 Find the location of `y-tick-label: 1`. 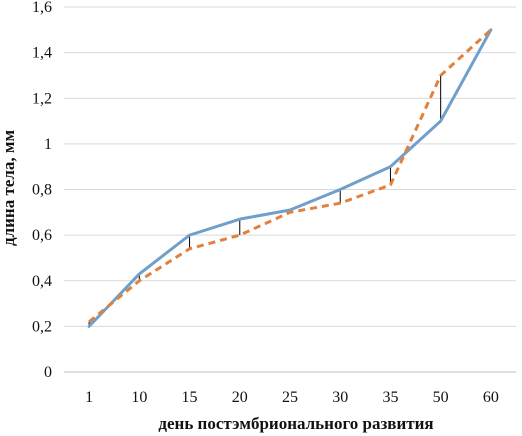

y-tick-label: 1 is located at coordinates (48, 144).